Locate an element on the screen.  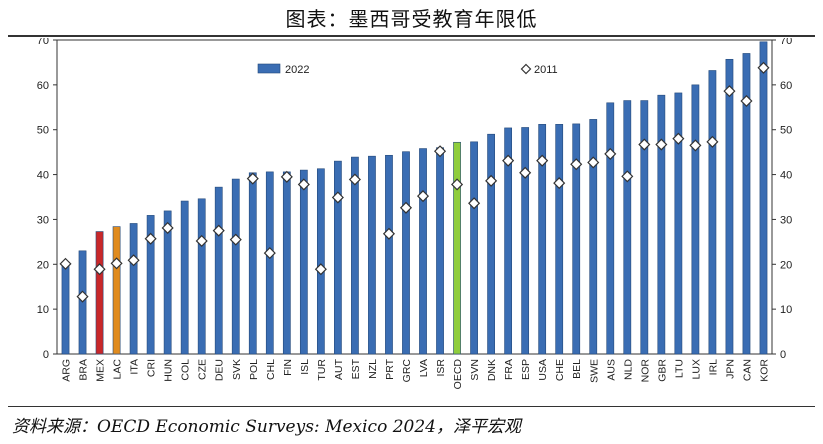
x-tick-label-swe: SWE is located at coordinates (594, 371).